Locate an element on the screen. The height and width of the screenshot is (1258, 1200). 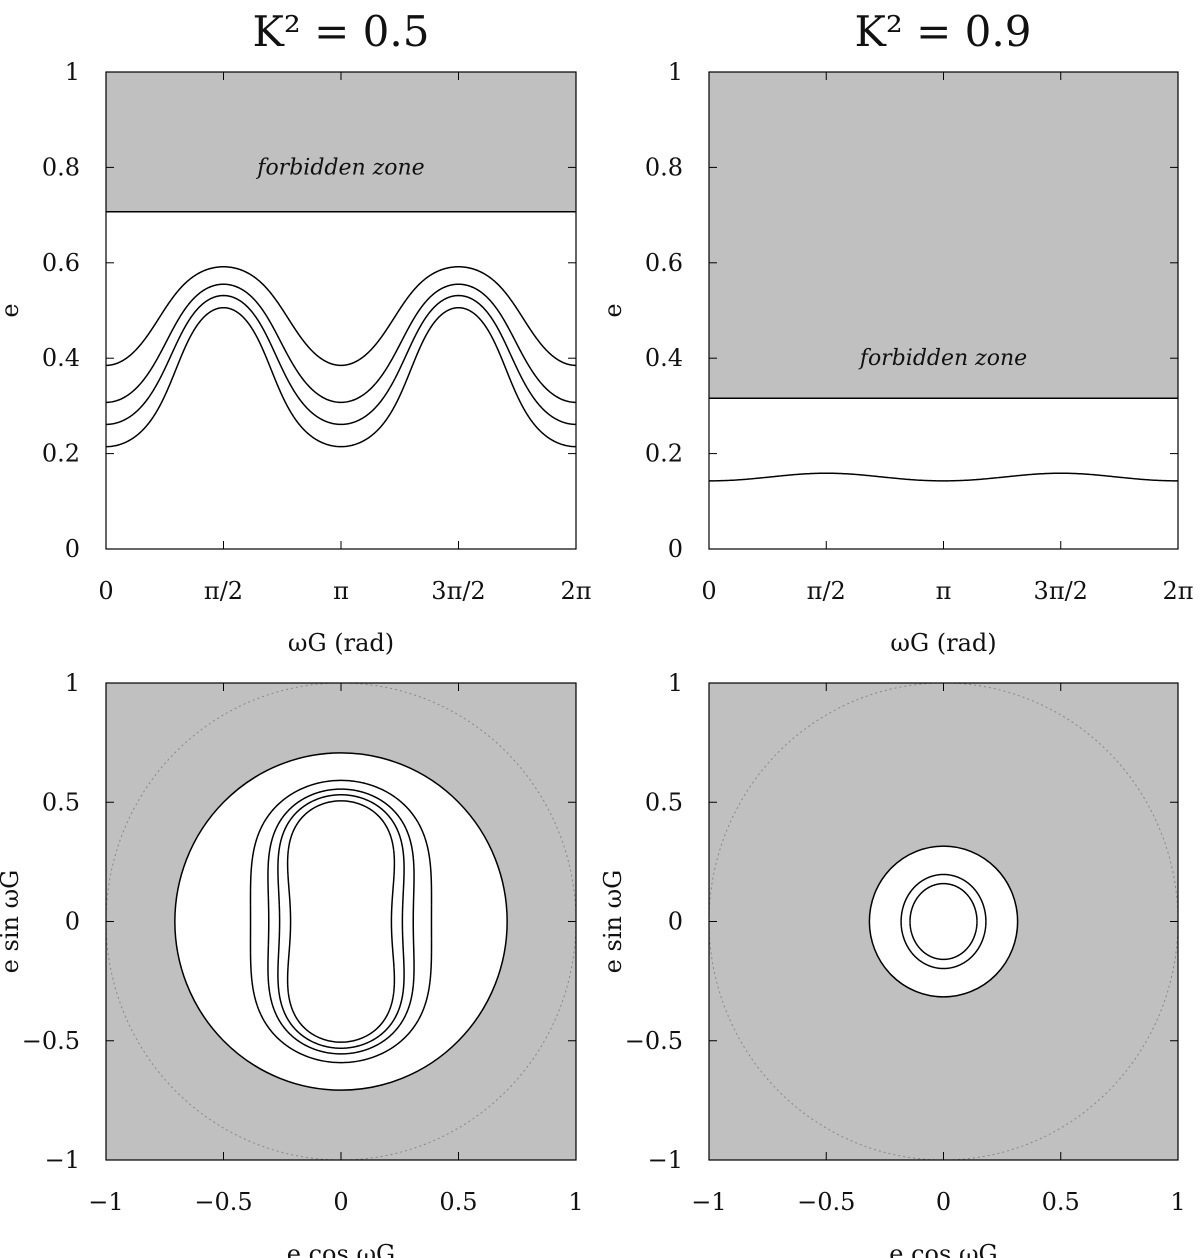
plot-area-bottom-right is located at coordinates (943, 921).